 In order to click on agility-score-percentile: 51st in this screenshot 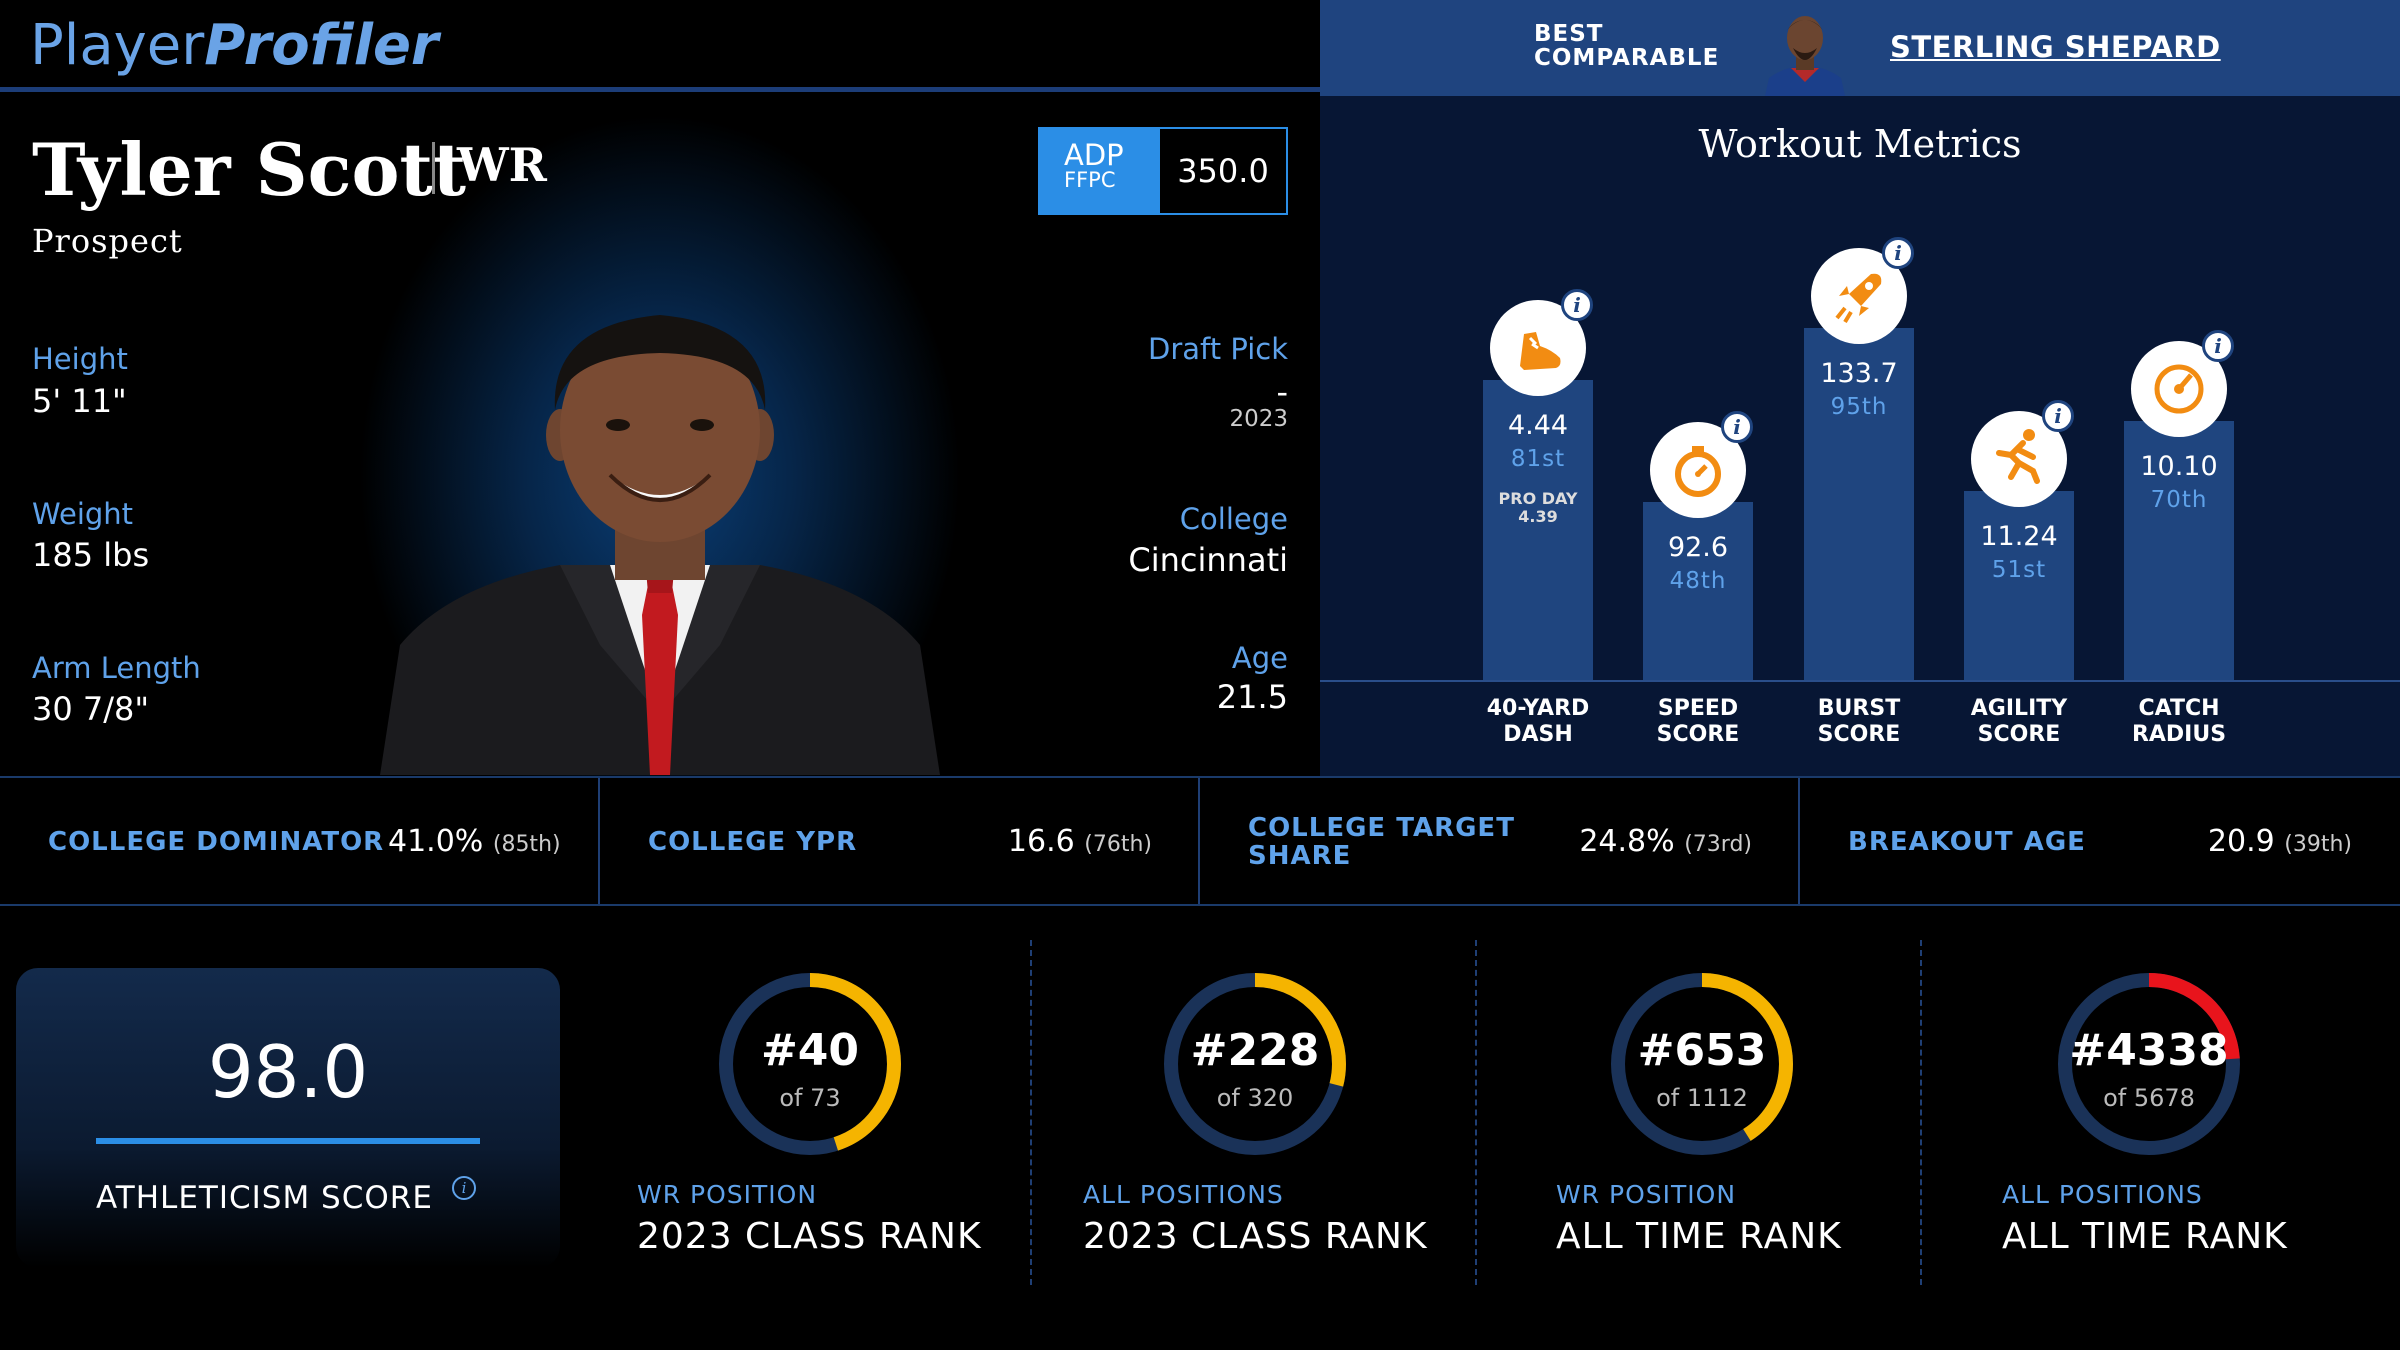, I will do `click(2019, 570)`.